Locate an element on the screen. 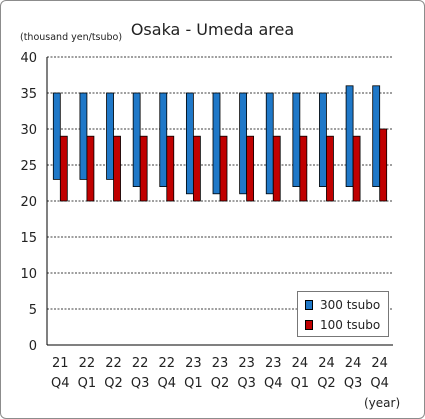 The width and height of the screenshot is (425, 419). y-tick-label-35: 35 is located at coordinates (28, 94).